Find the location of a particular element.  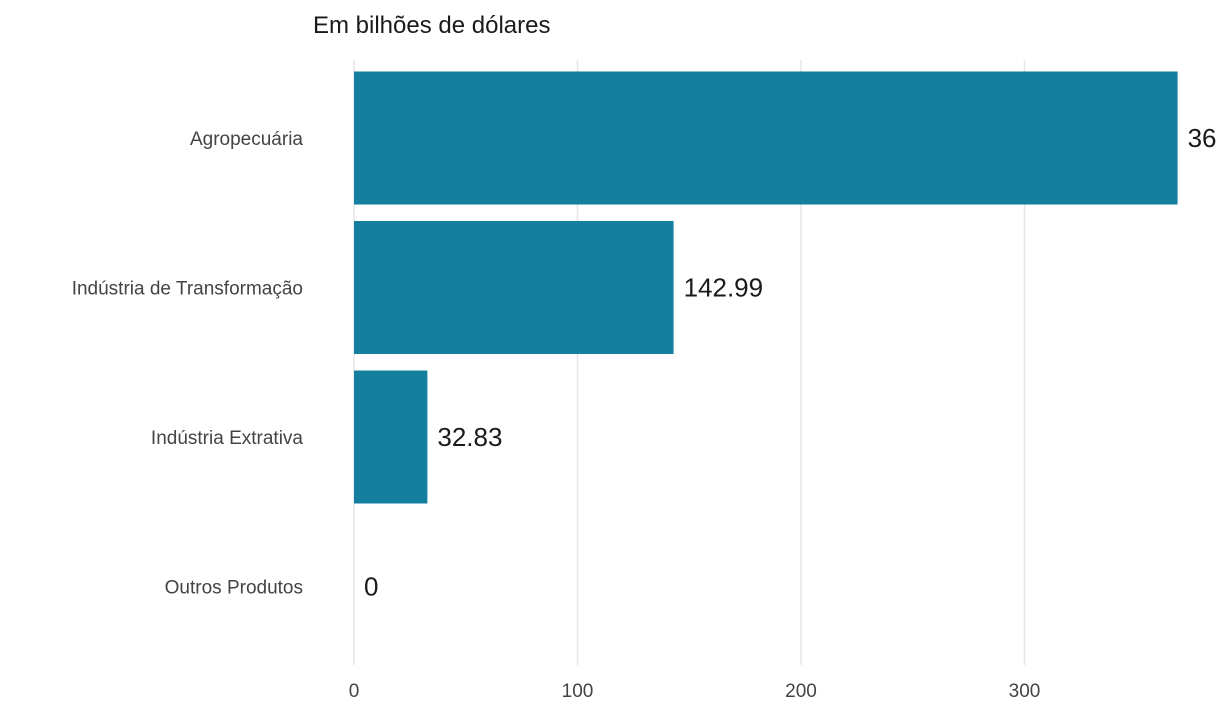

category-label: Indústria Extrativa is located at coordinates (227, 438).